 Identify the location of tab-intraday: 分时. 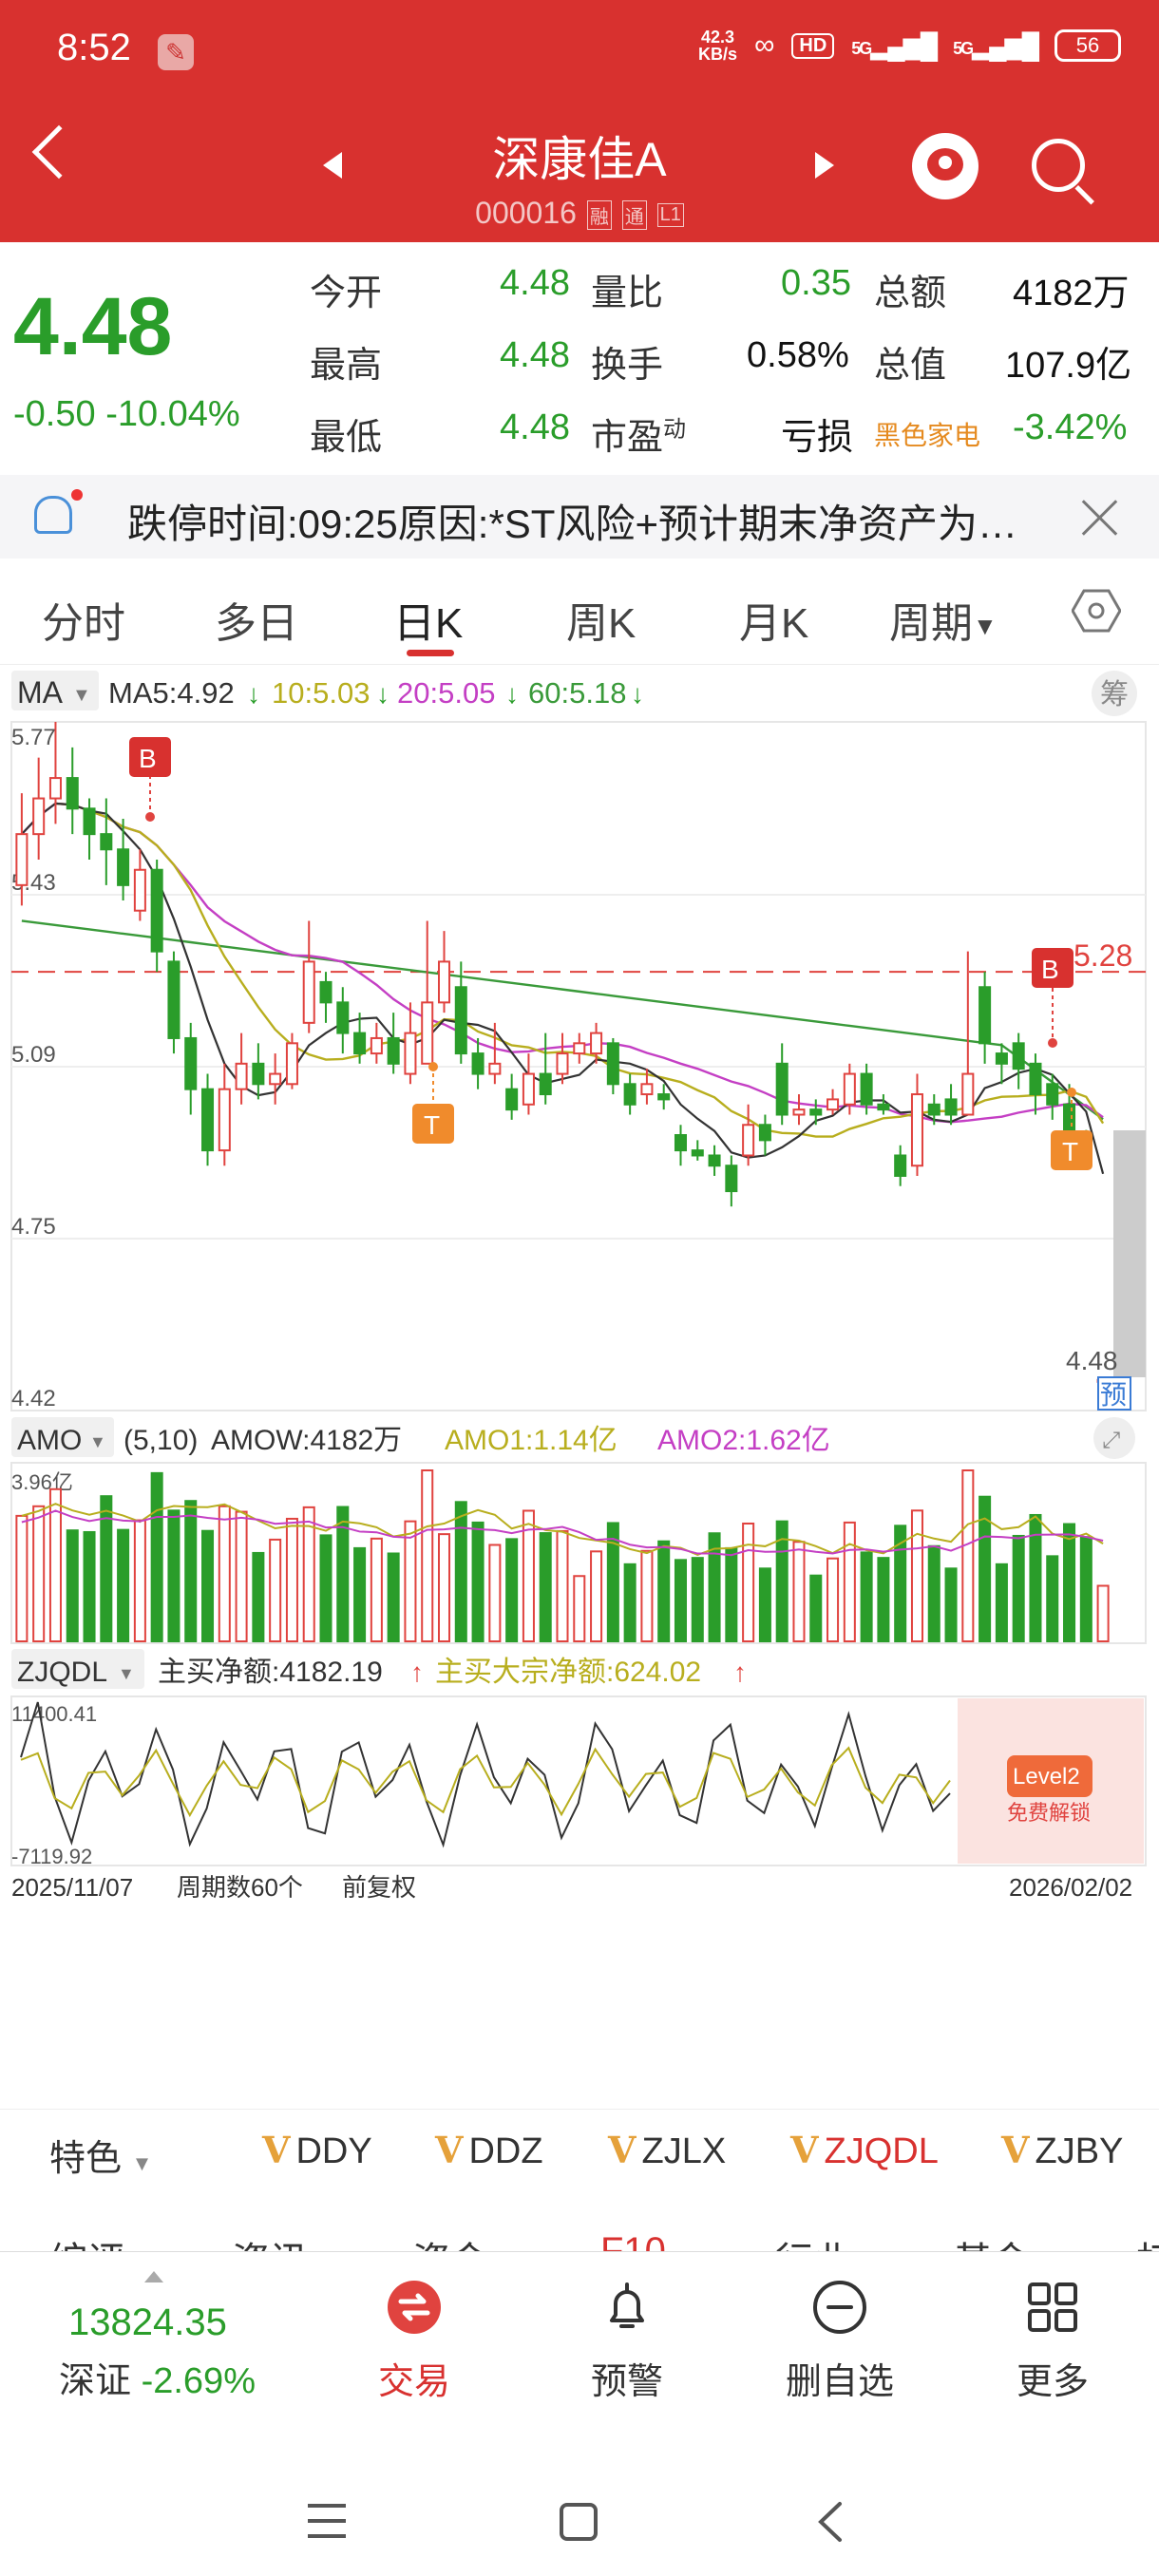
(83, 623).